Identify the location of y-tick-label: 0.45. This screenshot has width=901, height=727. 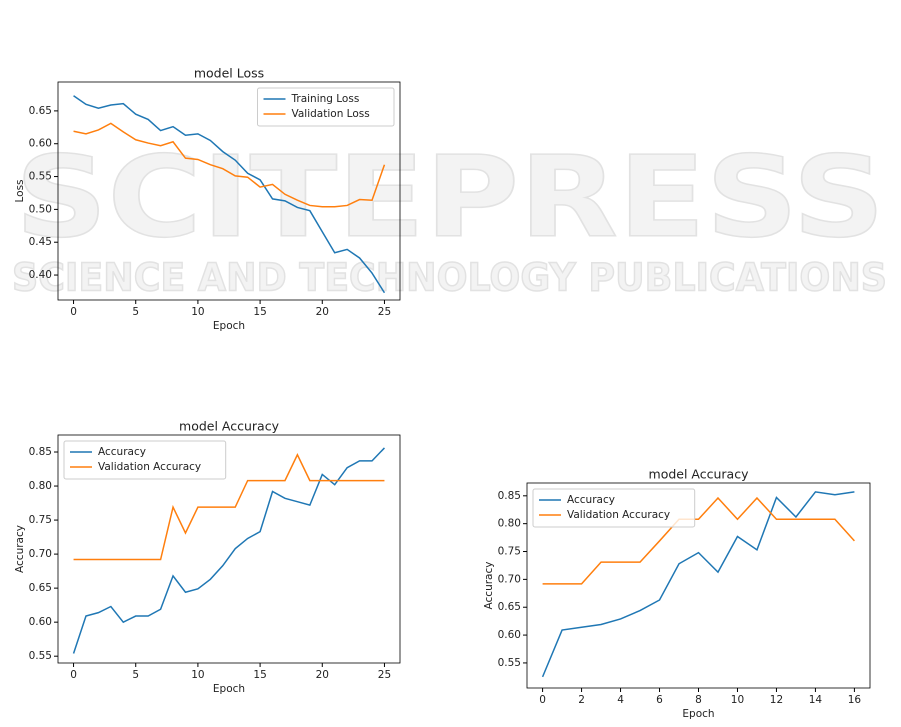
(40, 242).